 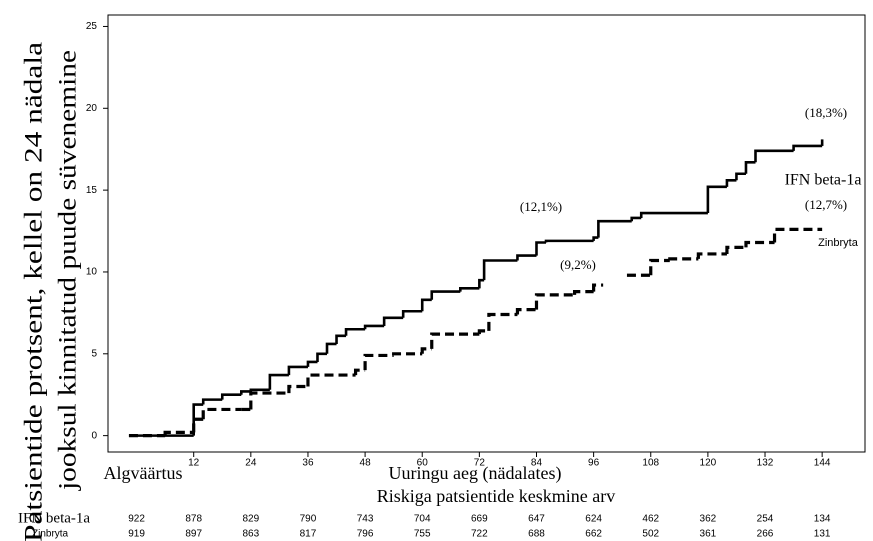 What do you see at coordinates (594, 463) in the screenshot?
I see `x-tick-label: 96` at bounding box center [594, 463].